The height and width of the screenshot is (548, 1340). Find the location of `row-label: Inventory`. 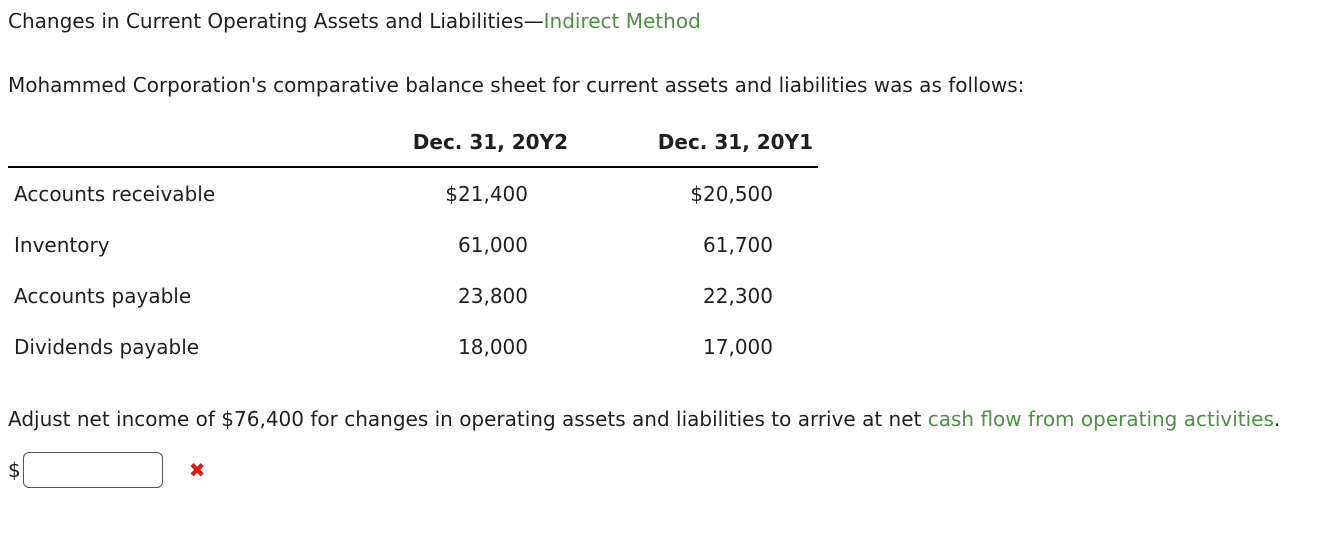

row-label: Inventory is located at coordinates (62, 245).